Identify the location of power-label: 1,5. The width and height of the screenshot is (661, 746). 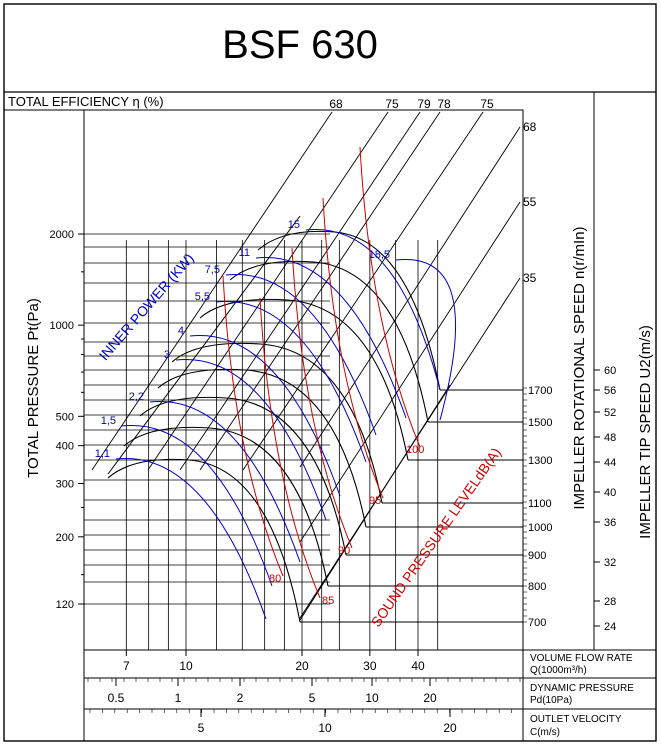
(108, 421).